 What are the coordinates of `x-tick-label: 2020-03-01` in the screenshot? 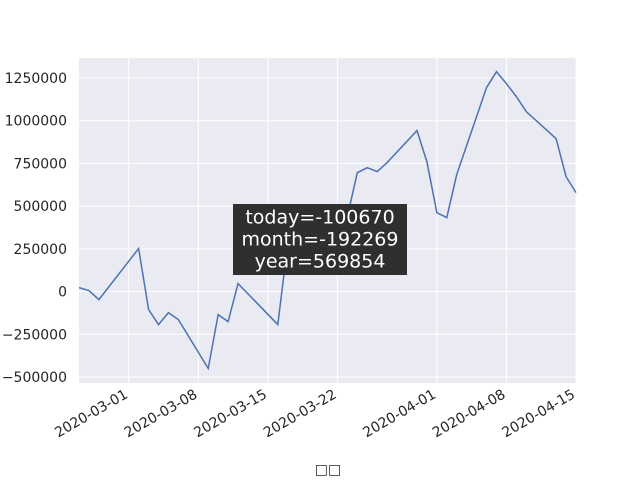 It's located at (91, 414).